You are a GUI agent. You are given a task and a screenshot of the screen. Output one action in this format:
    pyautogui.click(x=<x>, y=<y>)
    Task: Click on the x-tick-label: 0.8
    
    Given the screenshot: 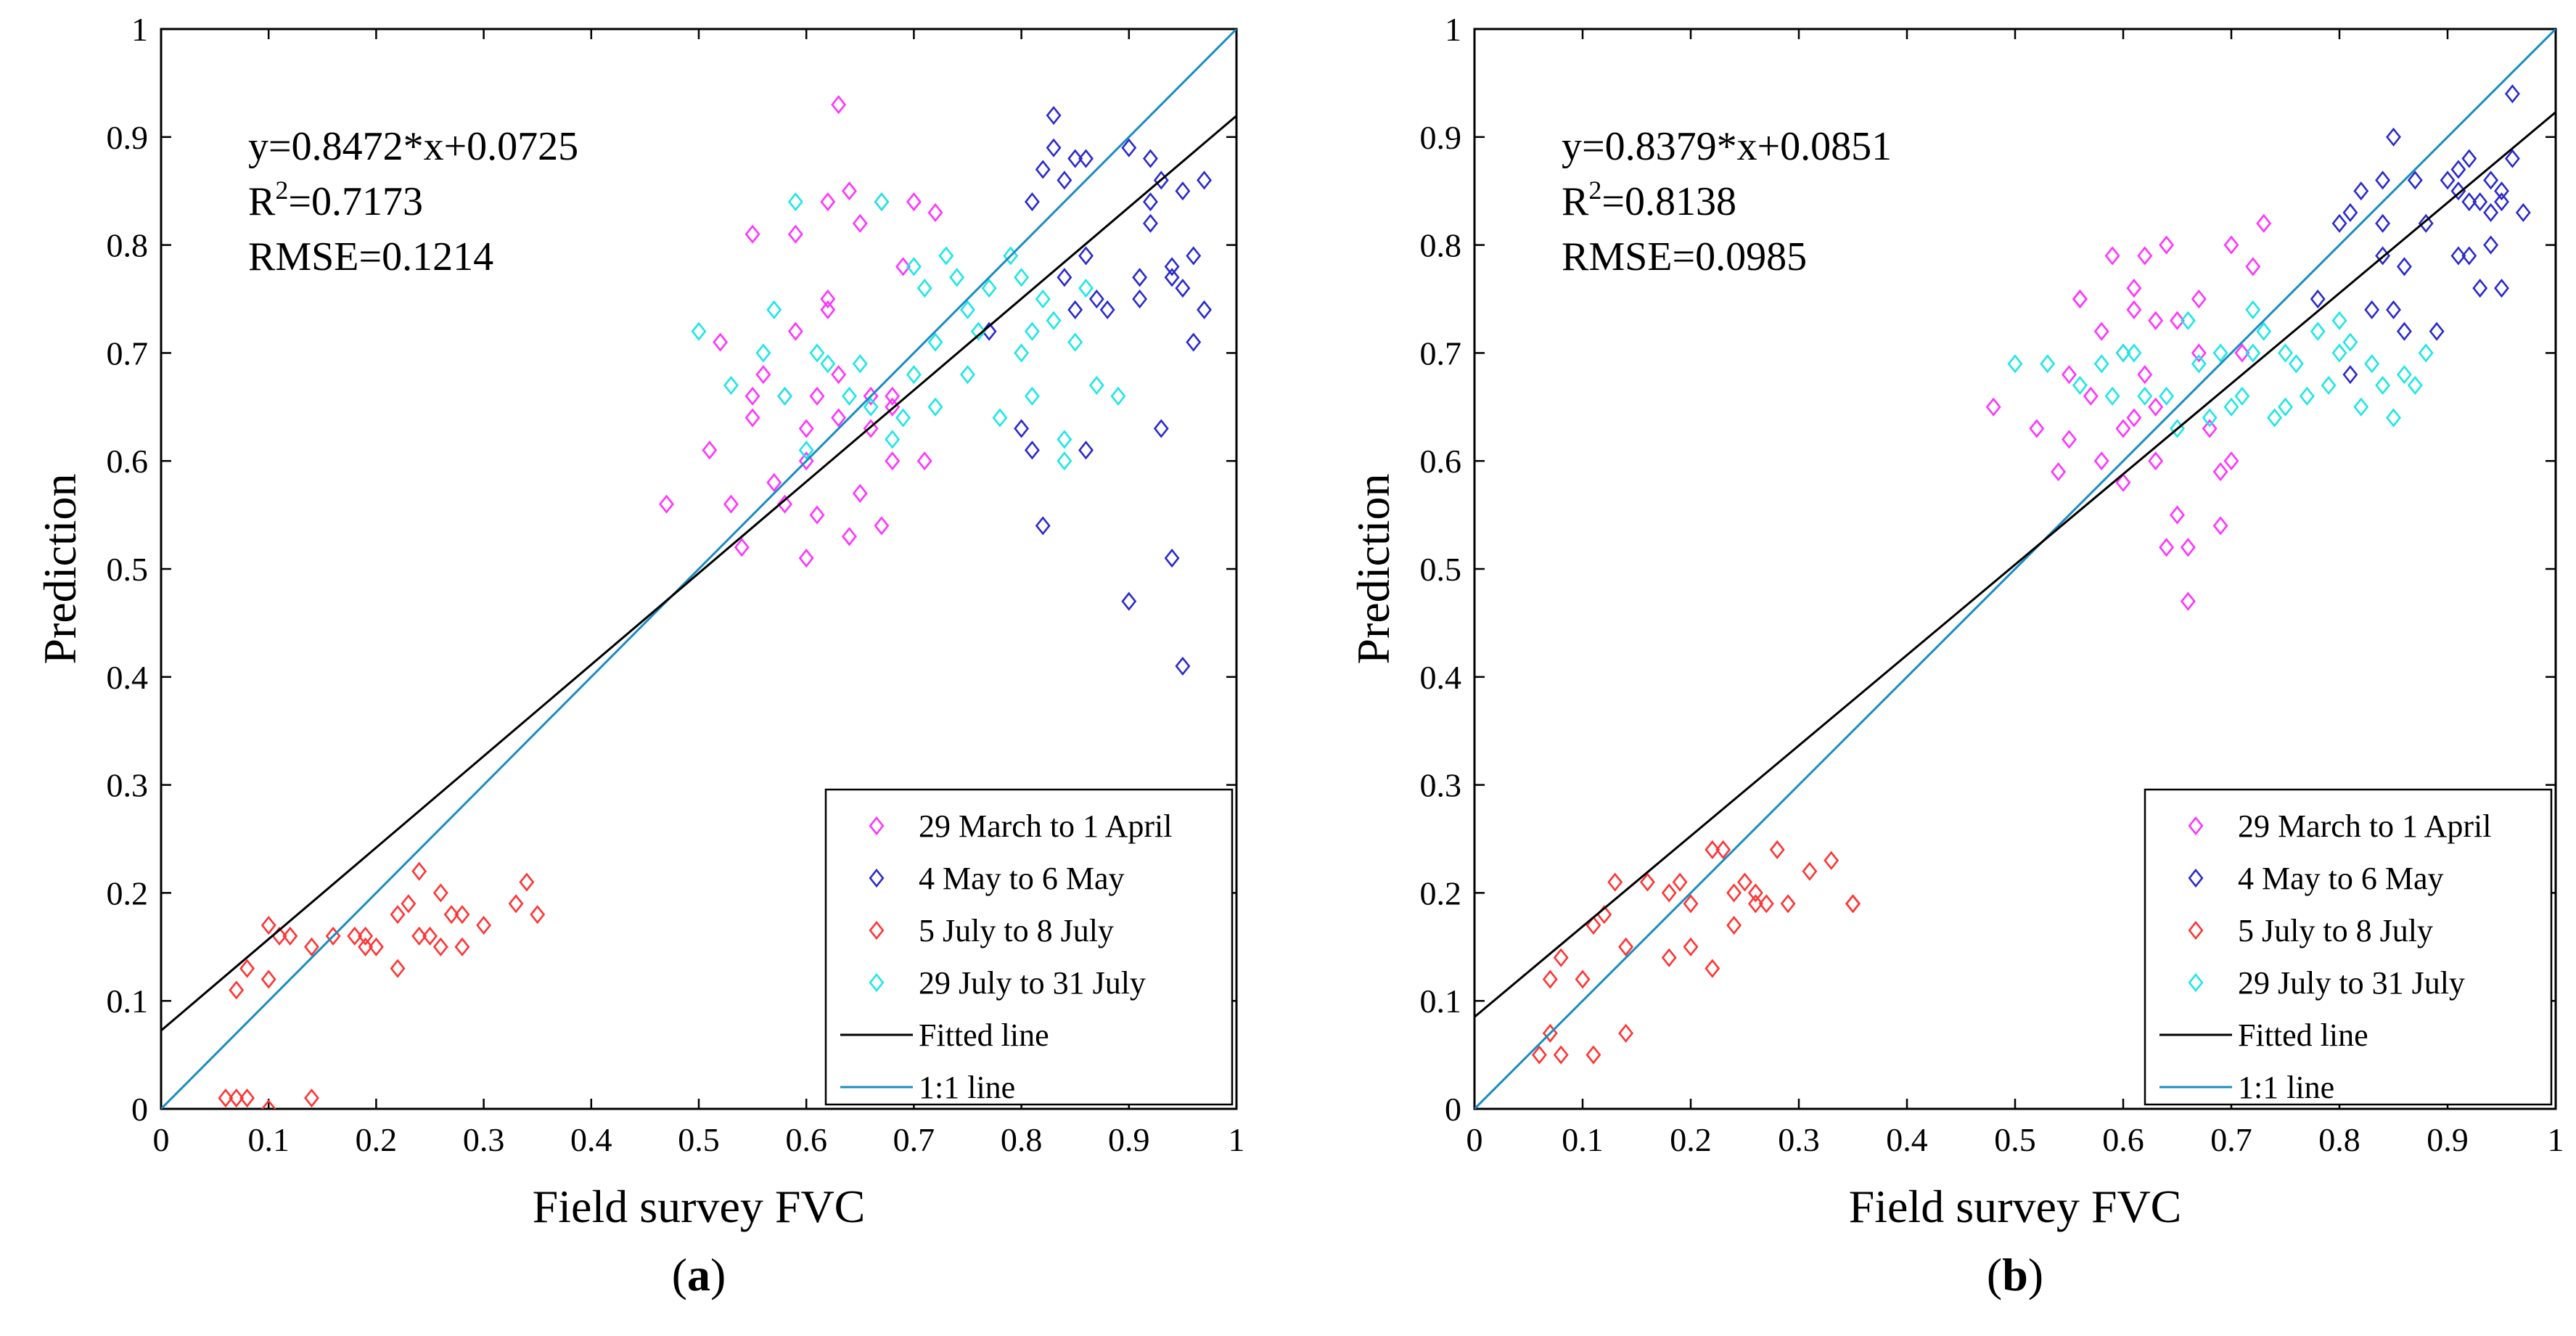 What is the action you would take?
    pyautogui.click(x=1022, y=1139)
    